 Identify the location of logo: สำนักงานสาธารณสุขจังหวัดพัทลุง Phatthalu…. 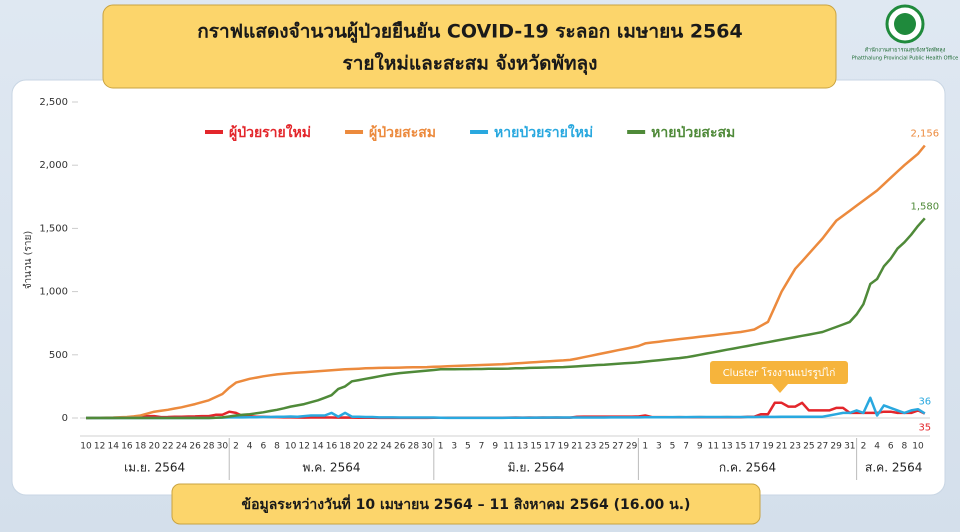
(905, 33).